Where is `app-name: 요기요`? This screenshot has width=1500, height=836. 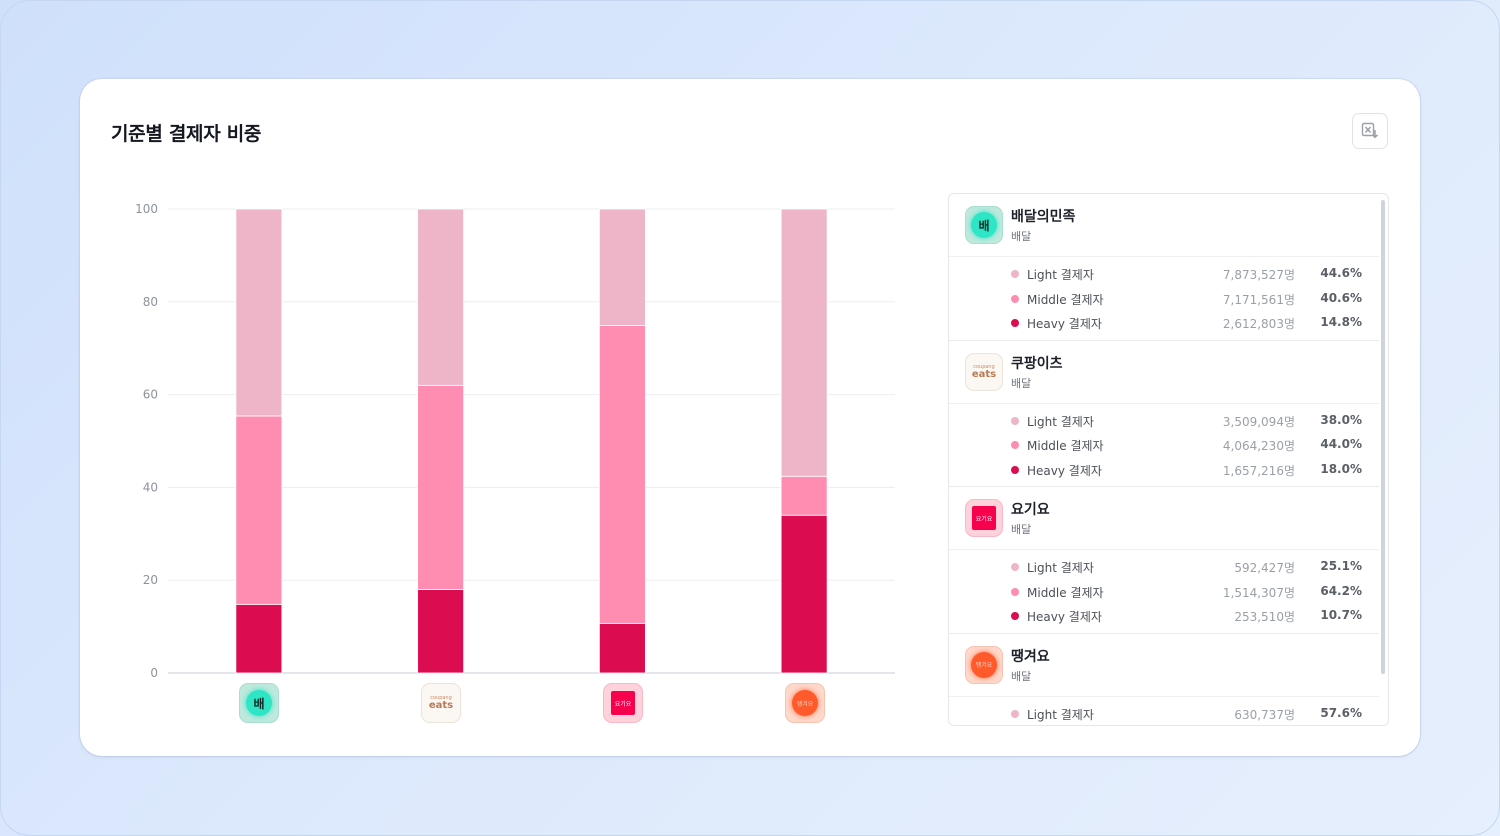
app-name: 요기요 is located at coordinates (1030, 510).